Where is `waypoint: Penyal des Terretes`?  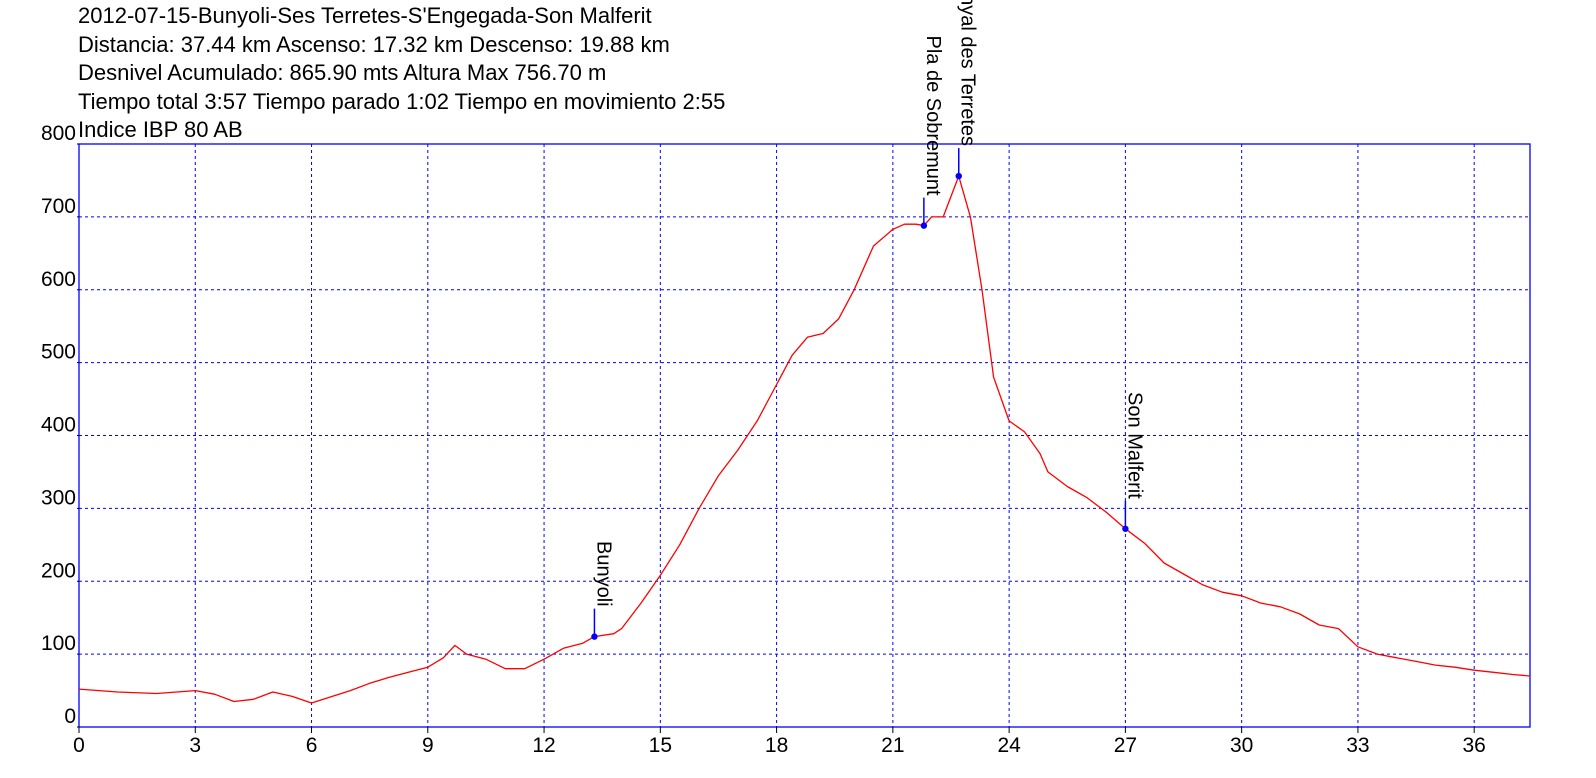
waypoint: Penyal des Terretes is located at coordinates (967, 90).